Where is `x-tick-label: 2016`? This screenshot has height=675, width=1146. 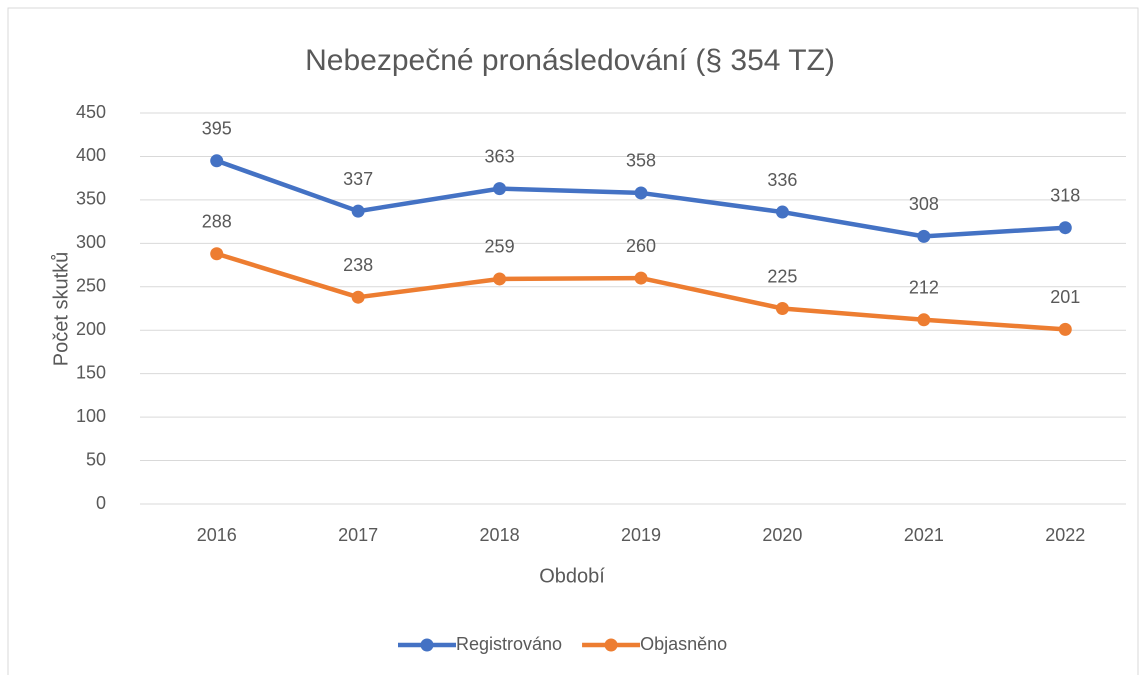
x-tick-label: 2016 is located at coordinates (217, 535).